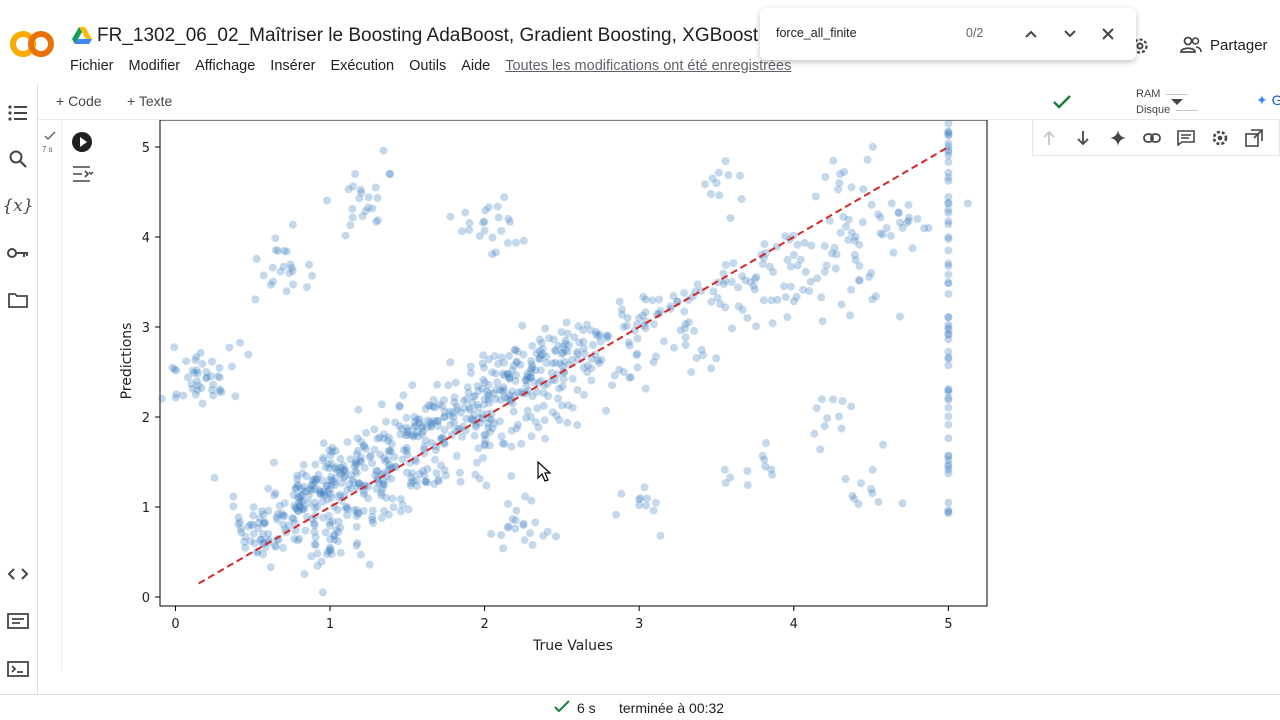 This screenshot has height=720, width=1280. What do you see at coordinates (82, 36) in the screenshot?
I see `drive-icon` at bounding box center [82, 36].